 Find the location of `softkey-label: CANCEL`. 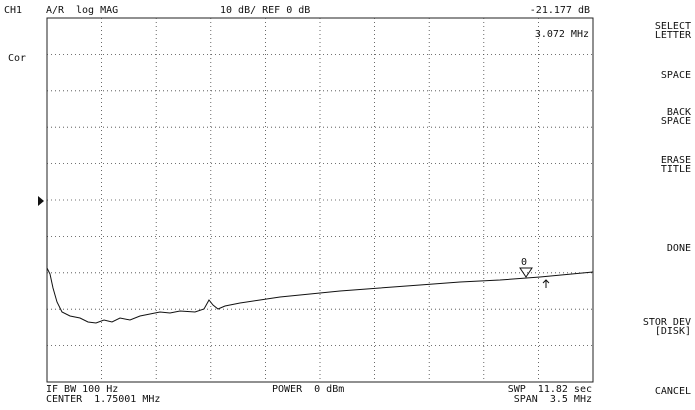

softkey-label: CANCEL is located at coordinates (673, 391).